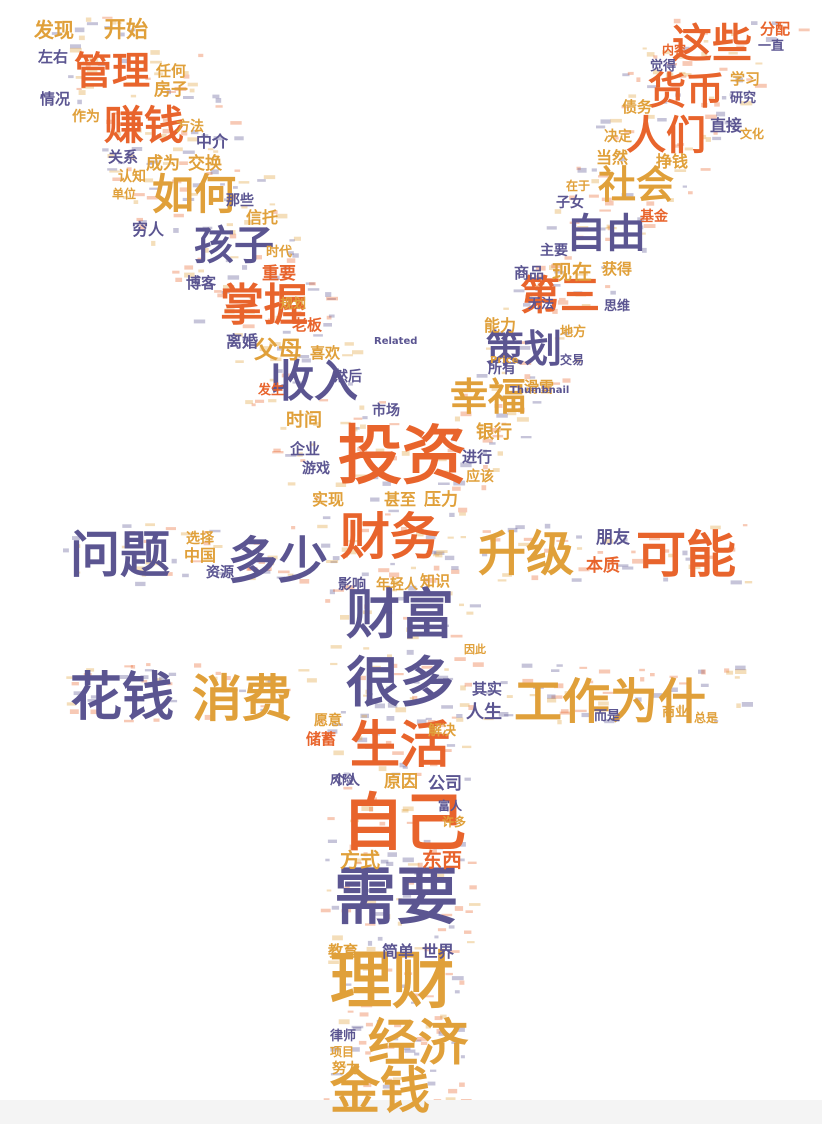 The width and height of the screenshot is (822, 1124). Describe the element at coordinates (122, 698) in the screenshot. I see `cloud-word: 花钱` at that location.